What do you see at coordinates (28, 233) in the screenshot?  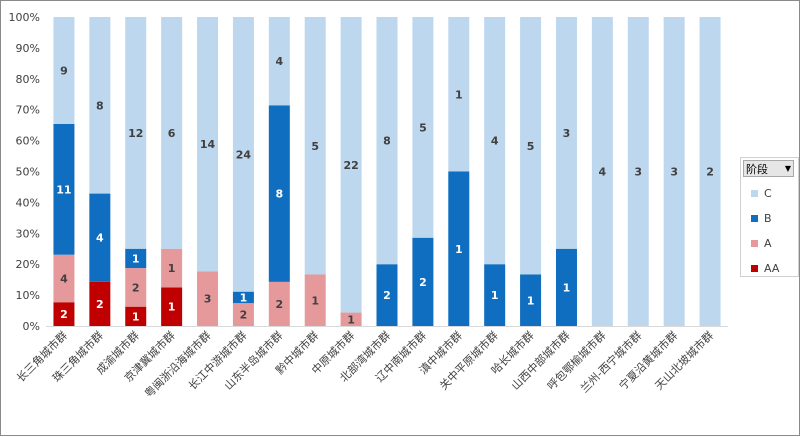 I see `y-tick-label: 30%` at bounding box center [28, 233].